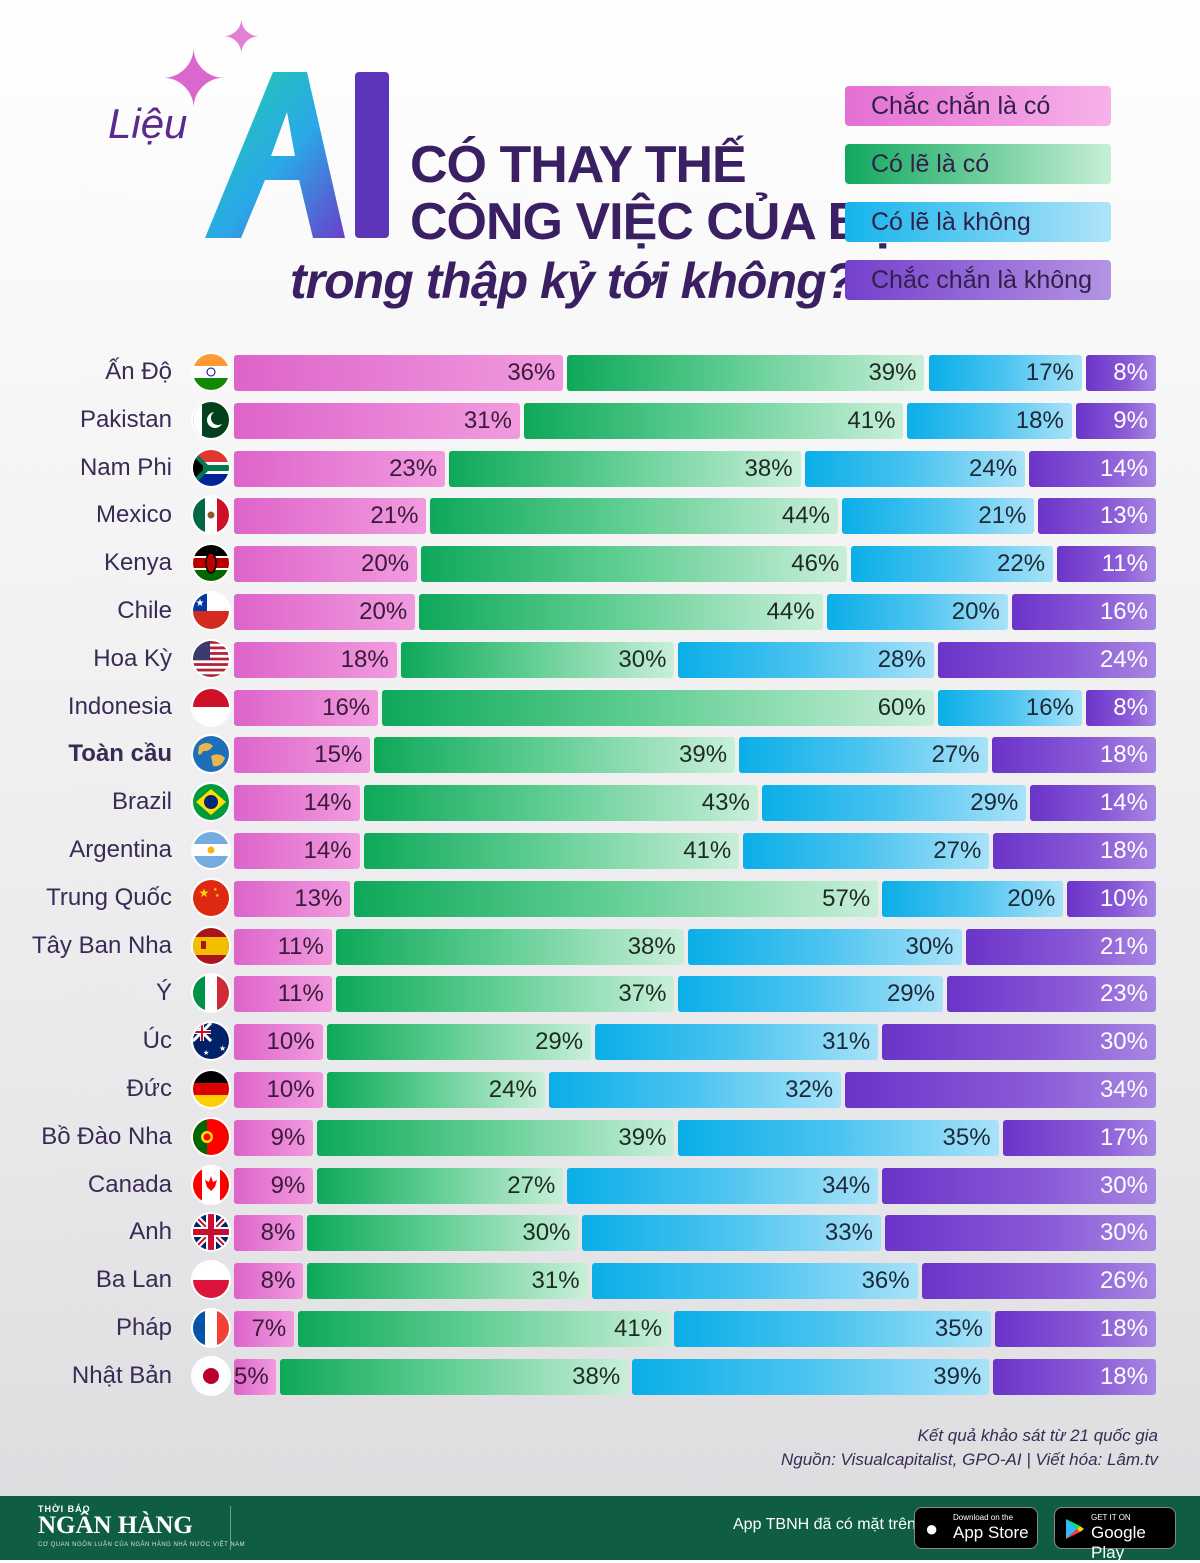 This screenshot has width=1200, height=1563. Describe the element at coordinates (978, 106) in the screenshot. I see `legend-item-definitely-yes: Chắc chắn là có` at that location.